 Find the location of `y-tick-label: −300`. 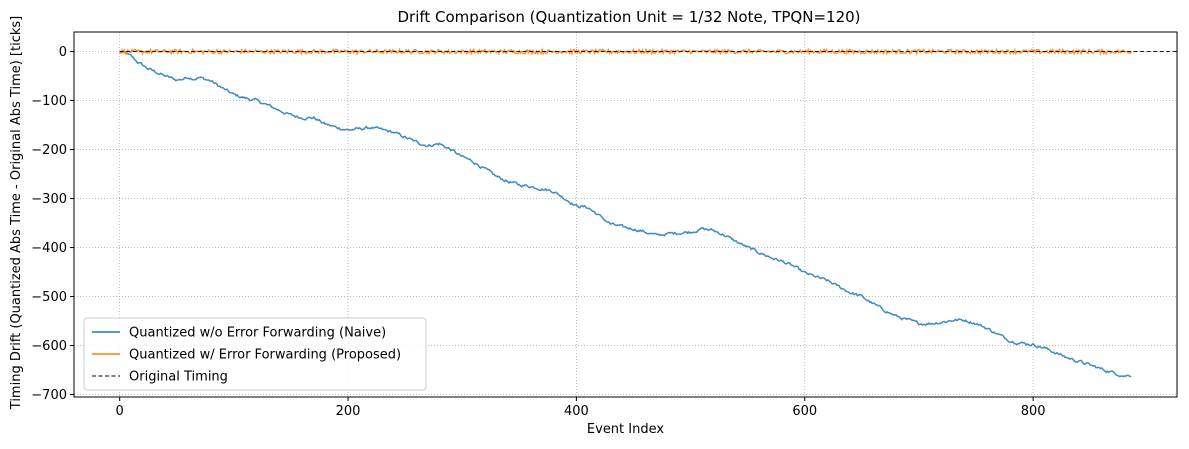

y-tick-label: −300 is located at coordinates (49, 199).